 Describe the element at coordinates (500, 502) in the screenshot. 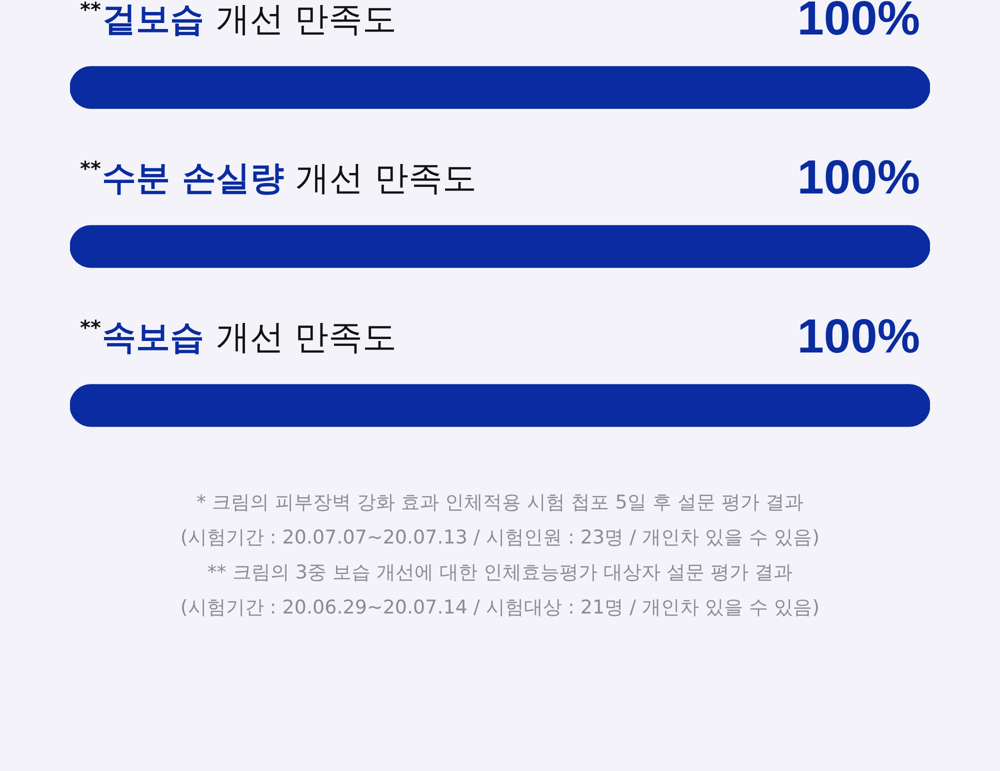

I see `text: * 크림의 피부장벽 강화 효과 인체적용 시험 첩포 5일 후 설문 평가 결과` at that location.